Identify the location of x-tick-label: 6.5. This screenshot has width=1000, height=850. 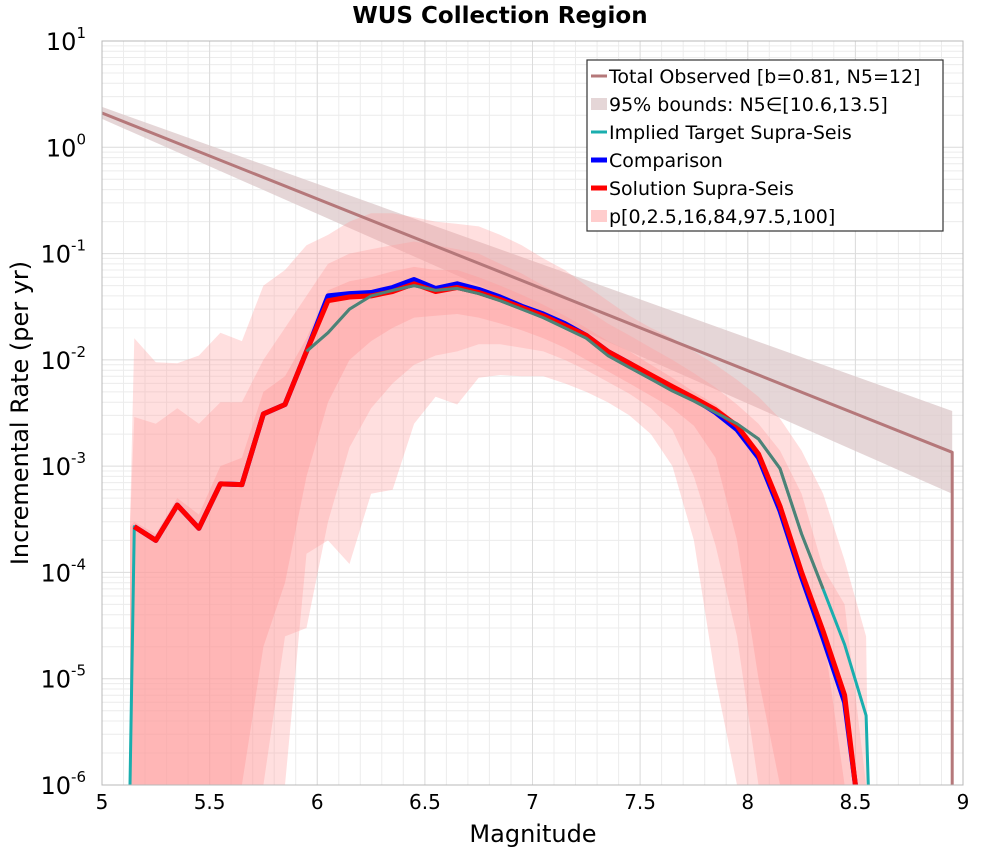
(425, 802).